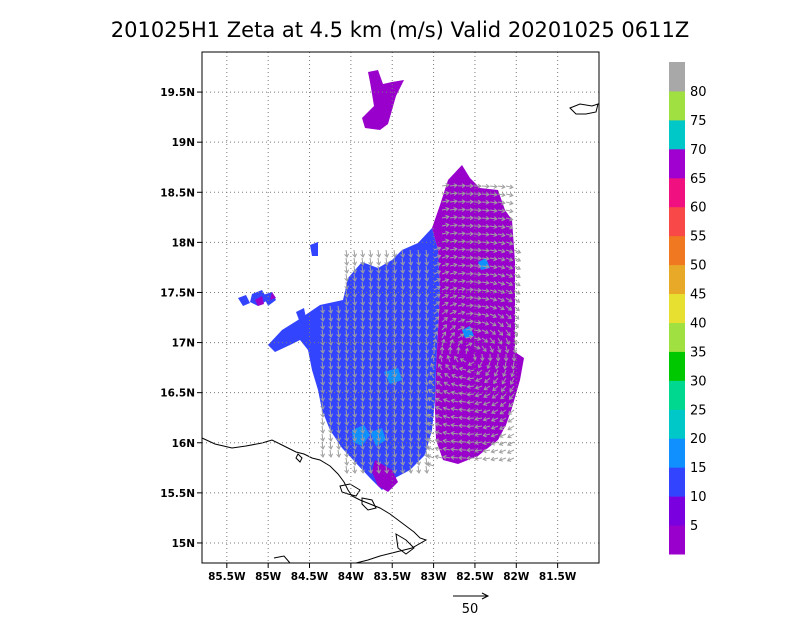  What do you see at coordinates (471, 604) in the screenshot?
I see `reference-vector: 50` at bounding box center [471, 604].